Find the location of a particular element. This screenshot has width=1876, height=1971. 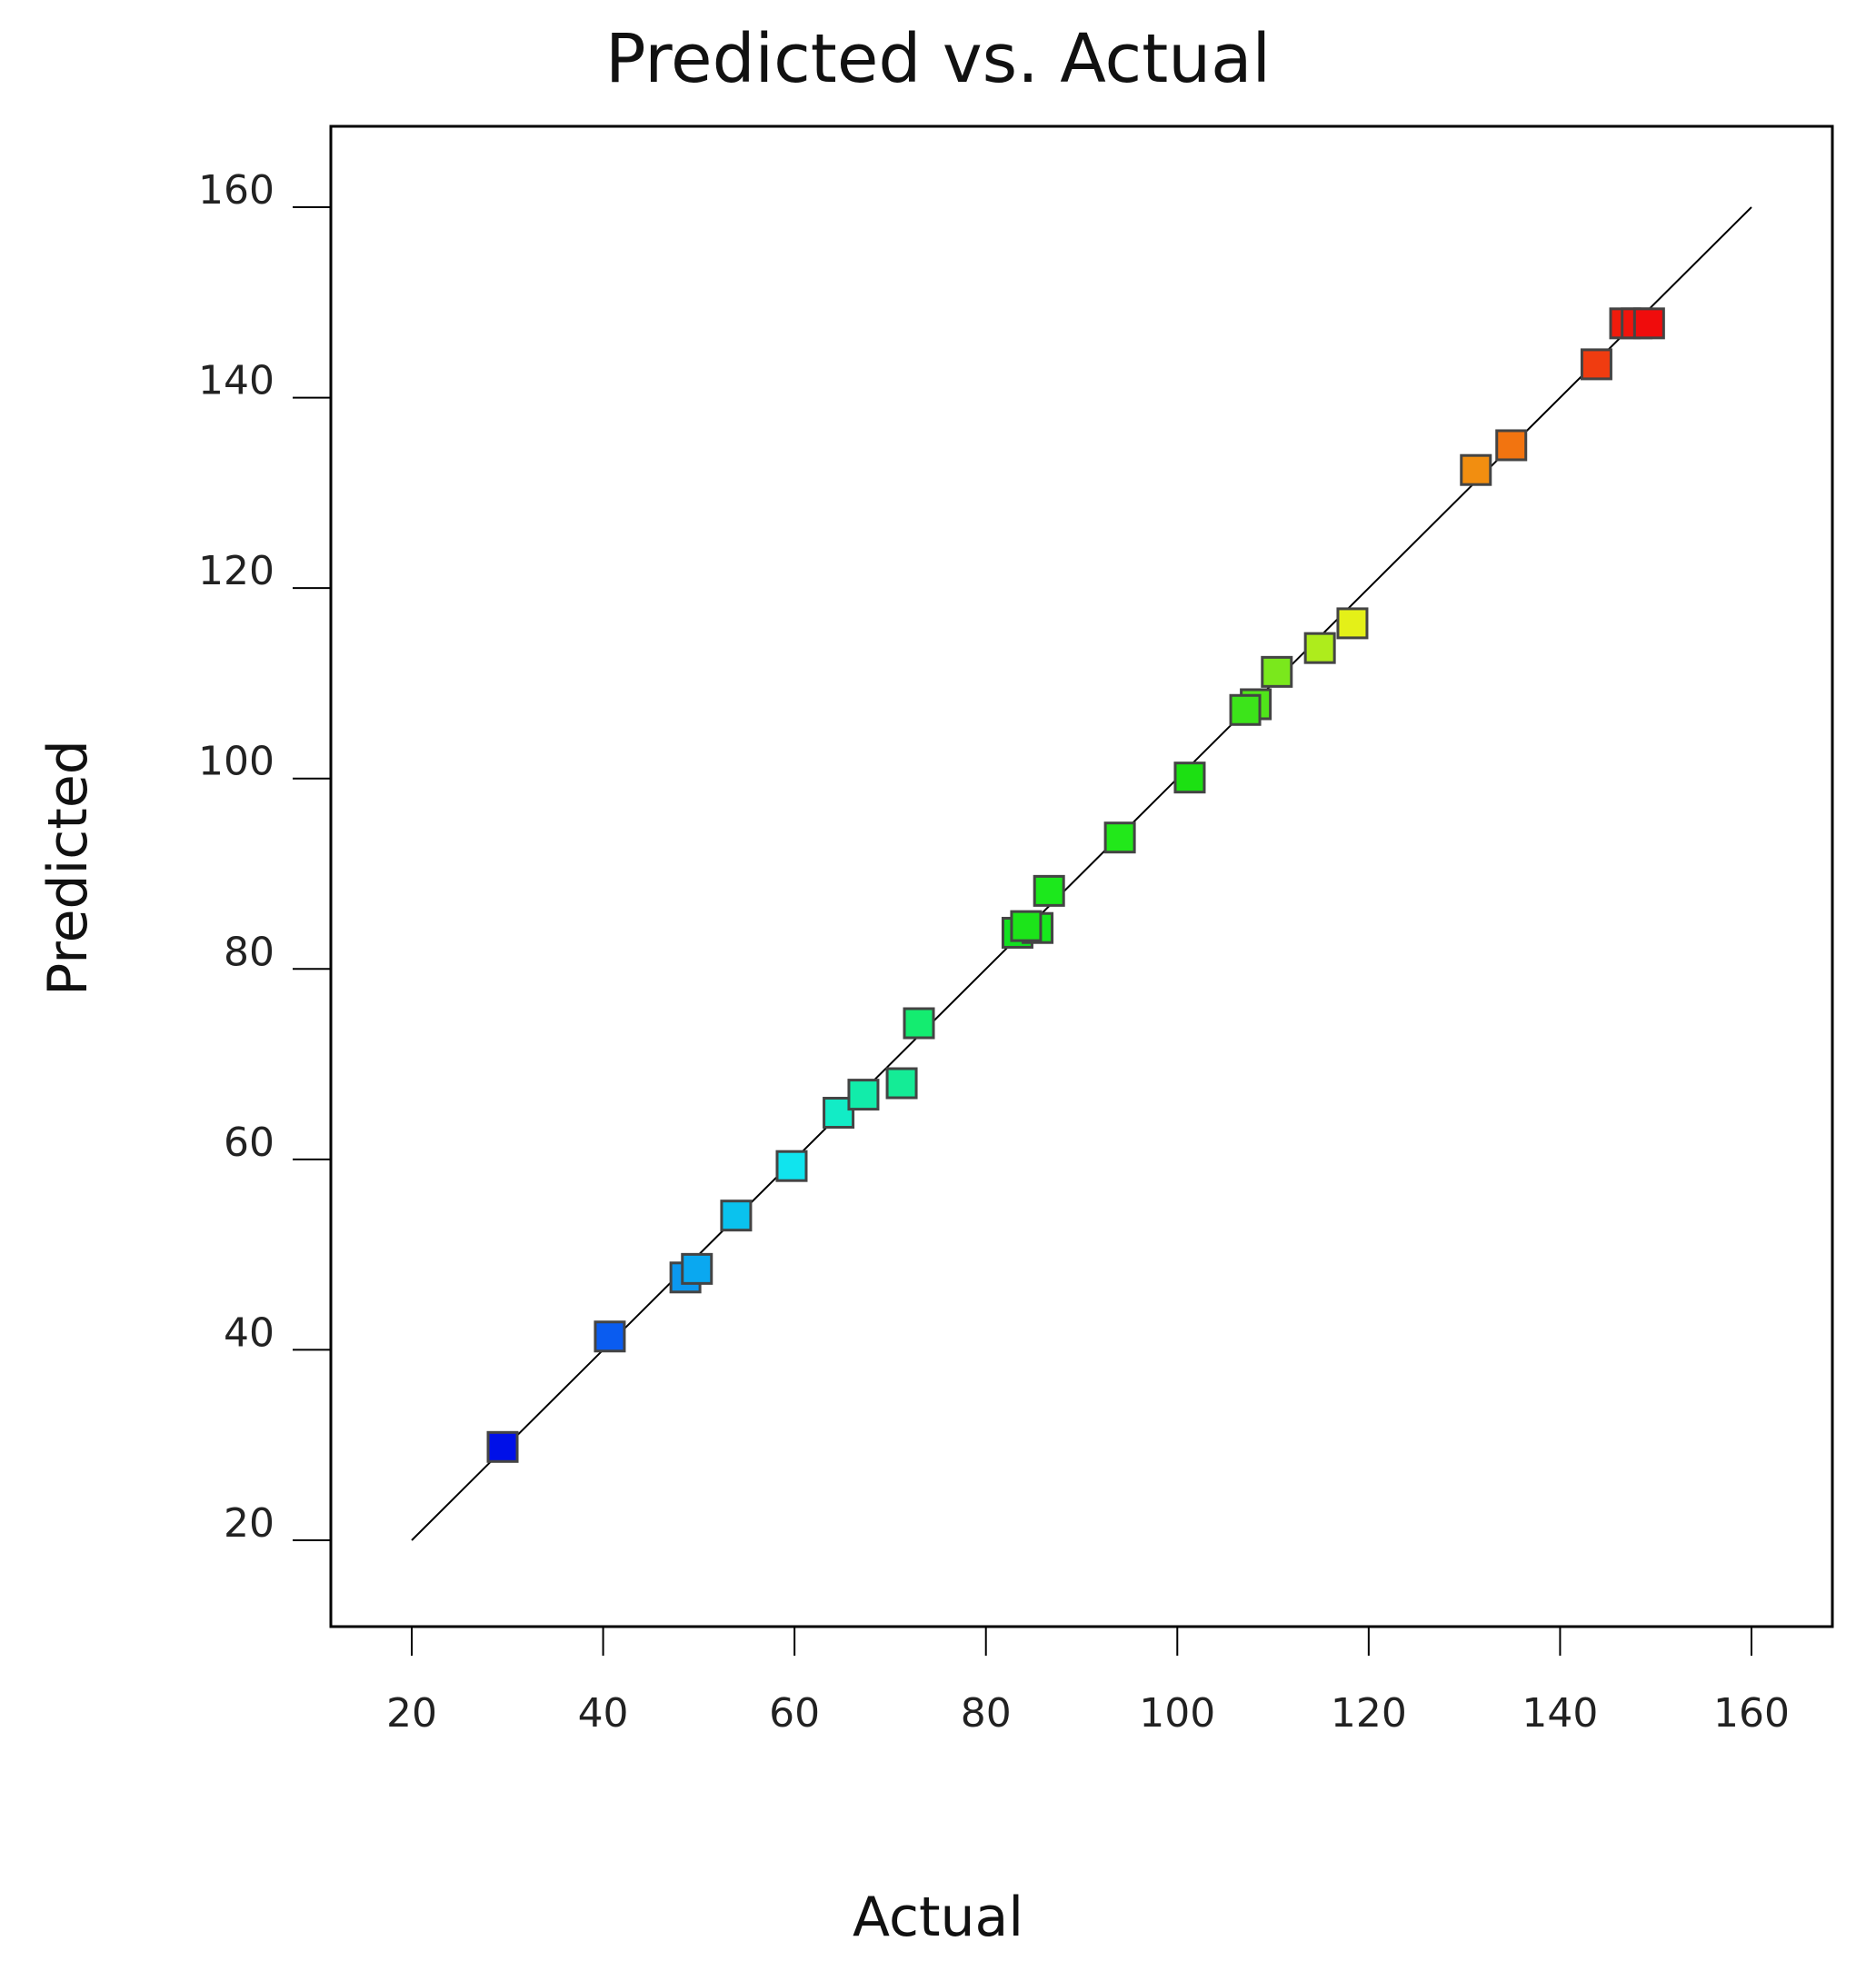

y-tick-label: 100 is located at coordinates (236, 762).